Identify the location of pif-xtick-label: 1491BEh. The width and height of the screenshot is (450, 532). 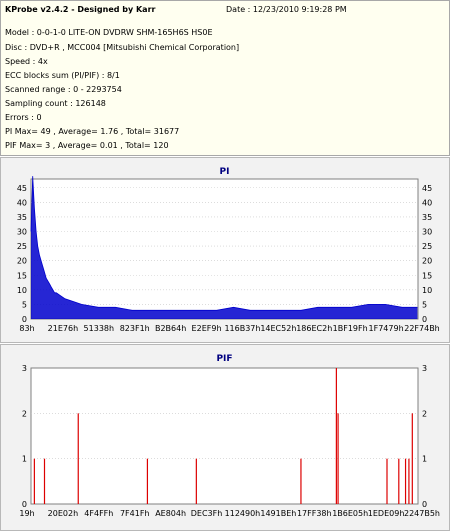
(278, 513).